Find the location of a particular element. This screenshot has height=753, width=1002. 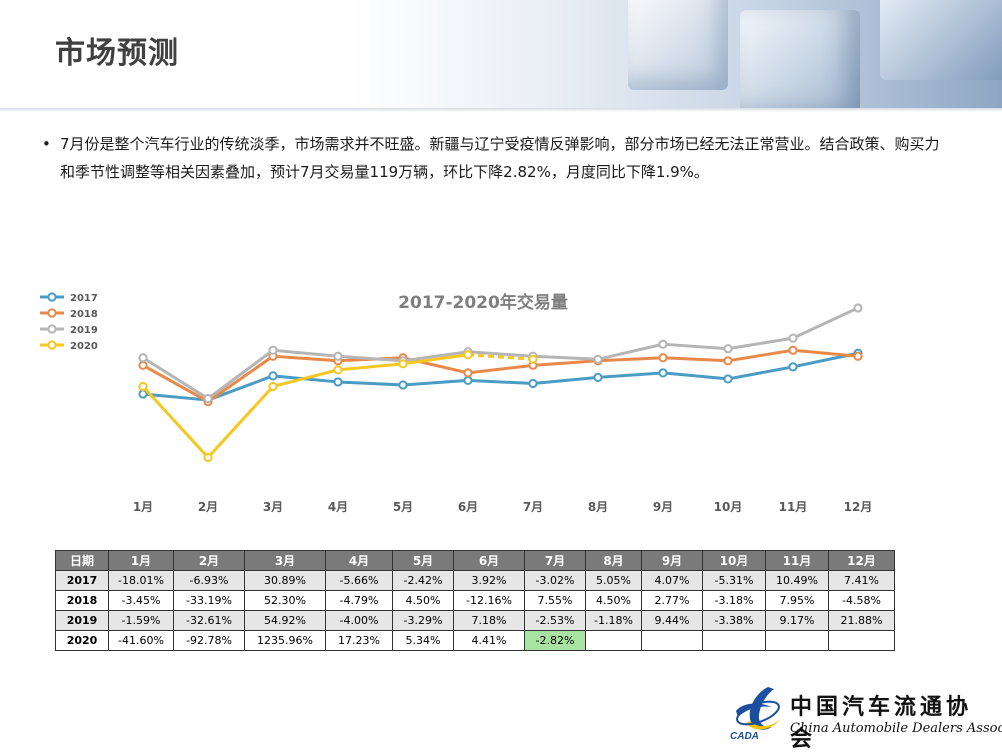

logo-abbreviation: CADA is located at coordinates (744, 736).